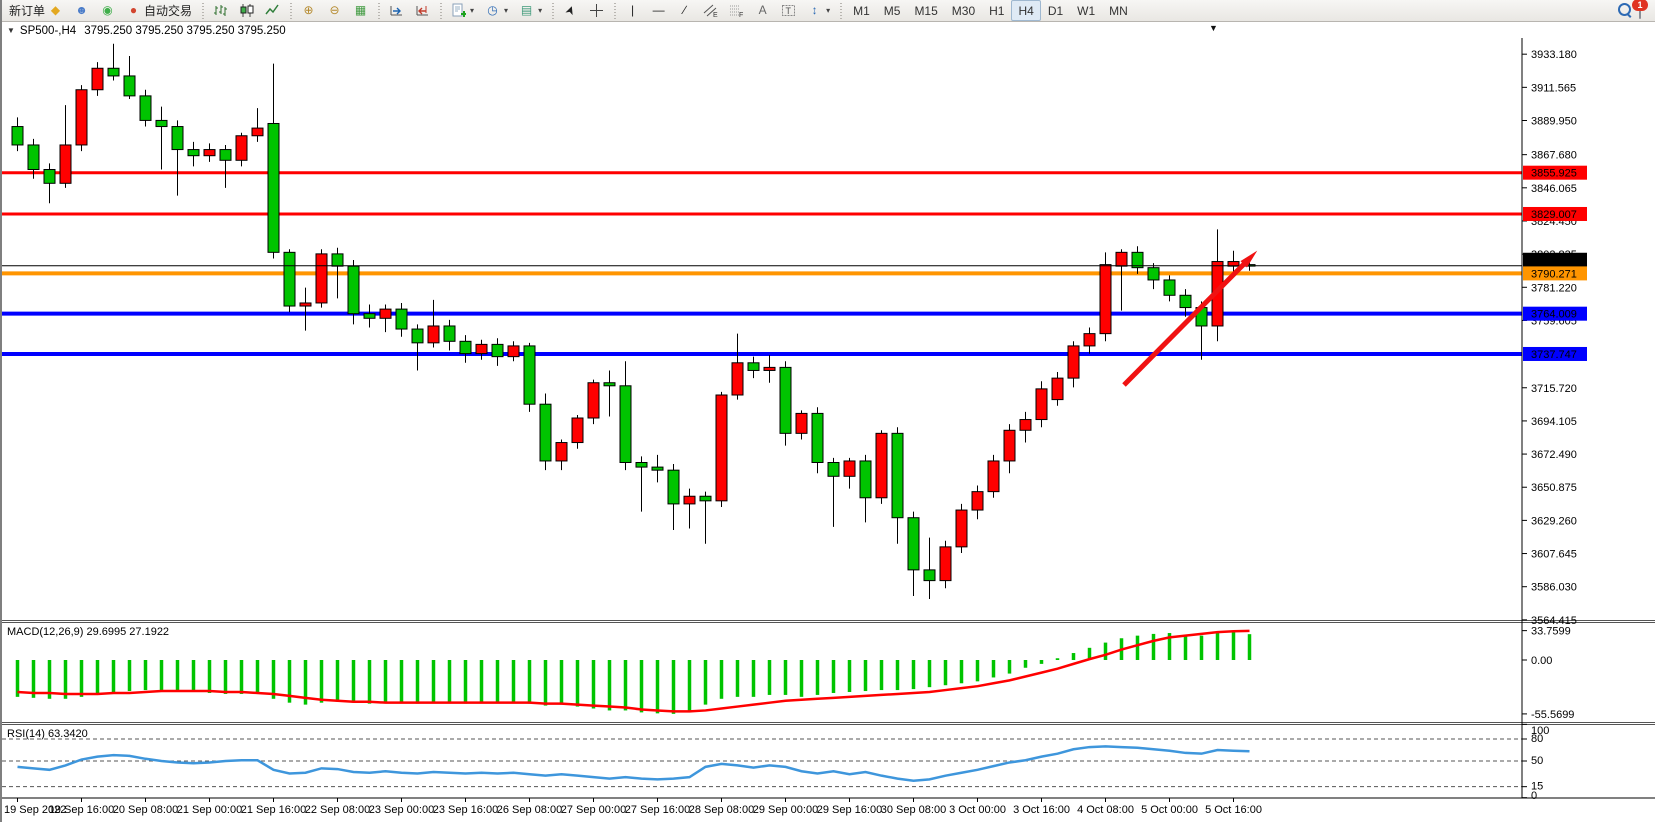 Image resolution: width=1655 pixels, height=822 pixels. Describe the element at coordinates (1118, 10) in the screenshot. I see `timeframe-button-MN: MN` at that location.